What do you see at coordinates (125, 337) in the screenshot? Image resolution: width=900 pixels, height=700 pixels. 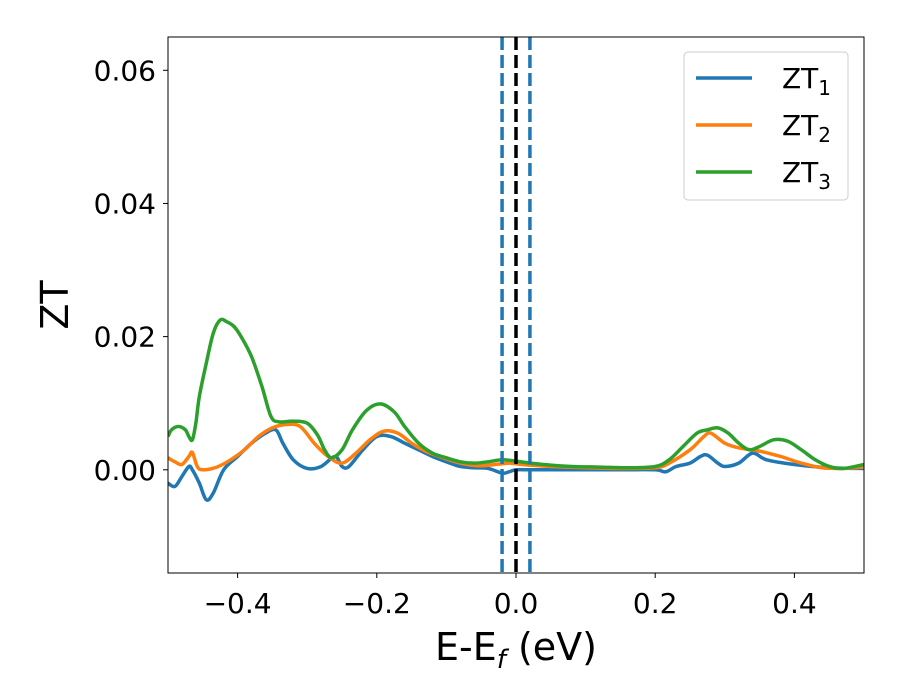 I see `y-tick-label: 0.02` at bounding box center [125, 337].